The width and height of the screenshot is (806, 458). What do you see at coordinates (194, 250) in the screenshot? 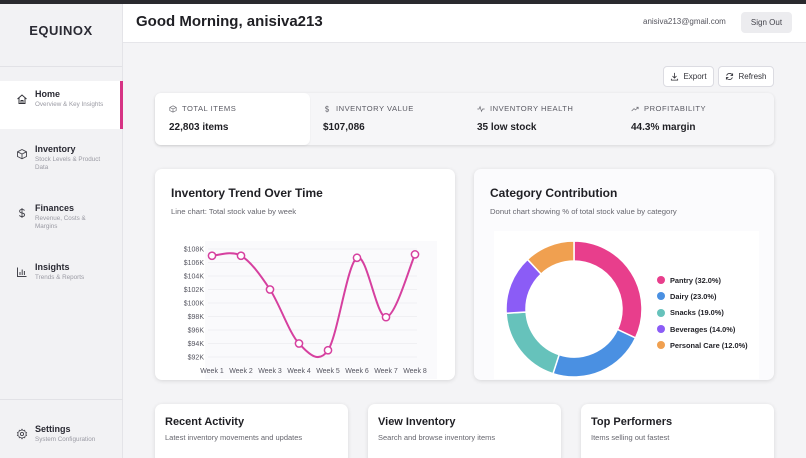
I see `y-tick-label: $108K` at bounding box center [194, 250].